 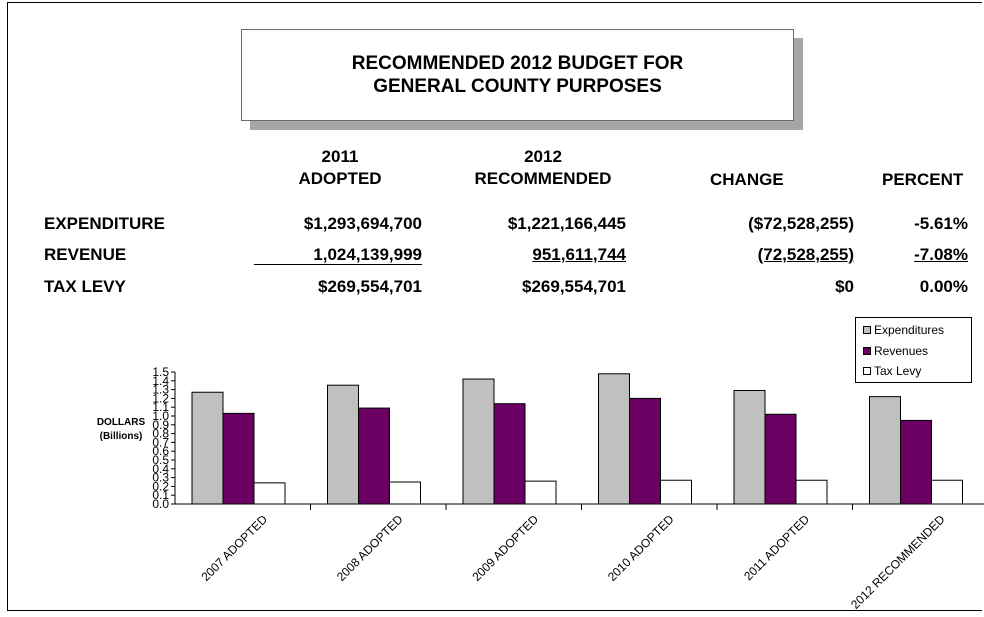 I want to click on legend-item-revenues: Revenues, so click(x=895, y=351).